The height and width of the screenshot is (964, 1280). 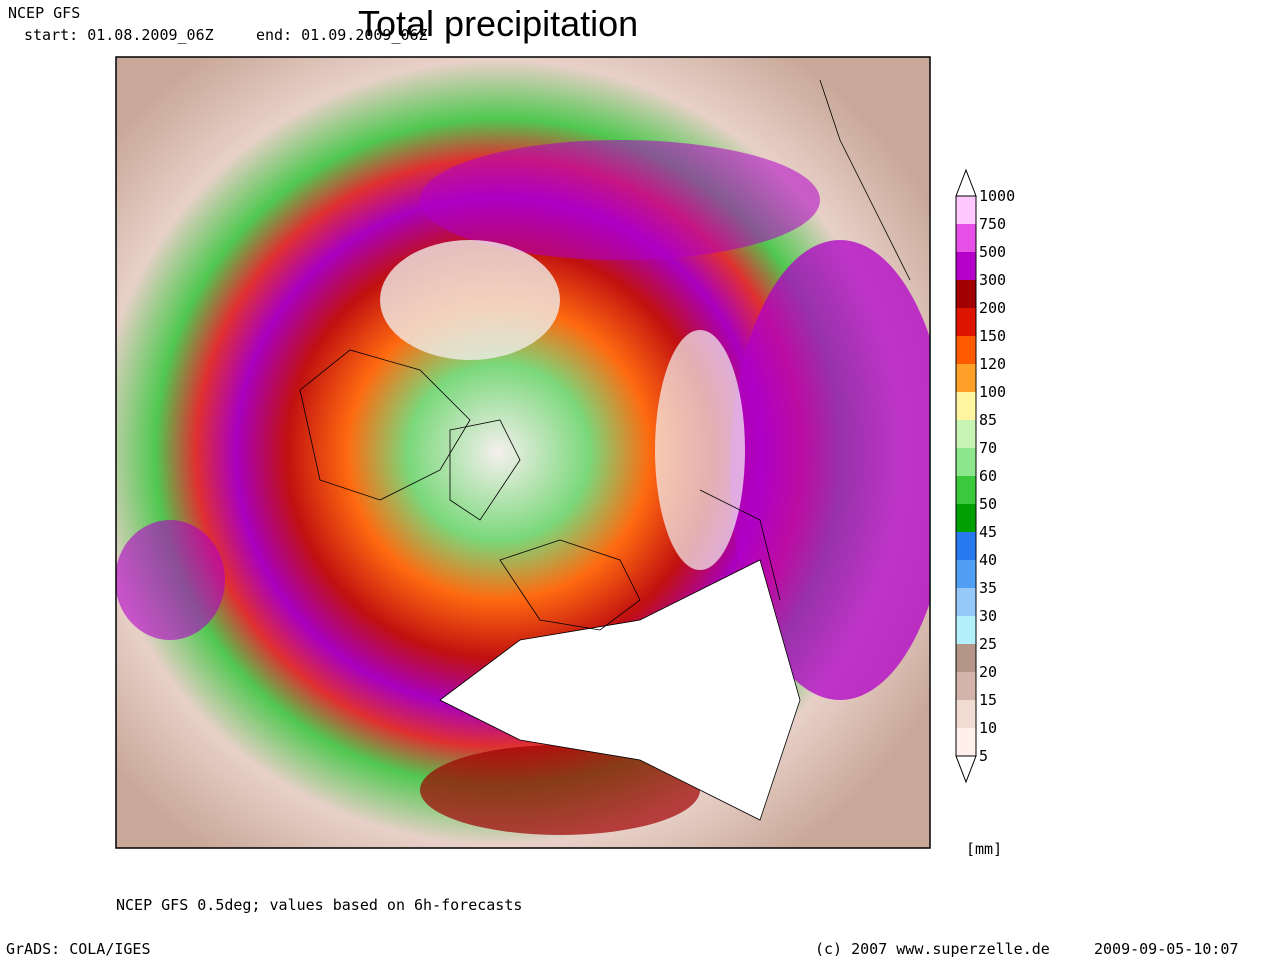 I want to click on colorbar-label: 5, so click(x=983, y=756).